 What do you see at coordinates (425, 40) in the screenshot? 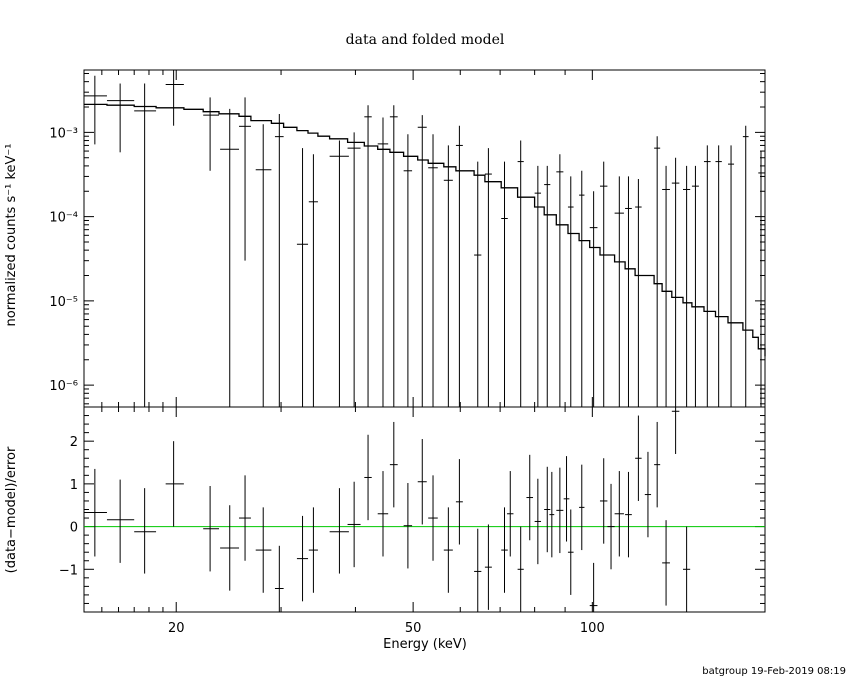
I see `chart-title: data and folded model` at bounding box center [425, 40].